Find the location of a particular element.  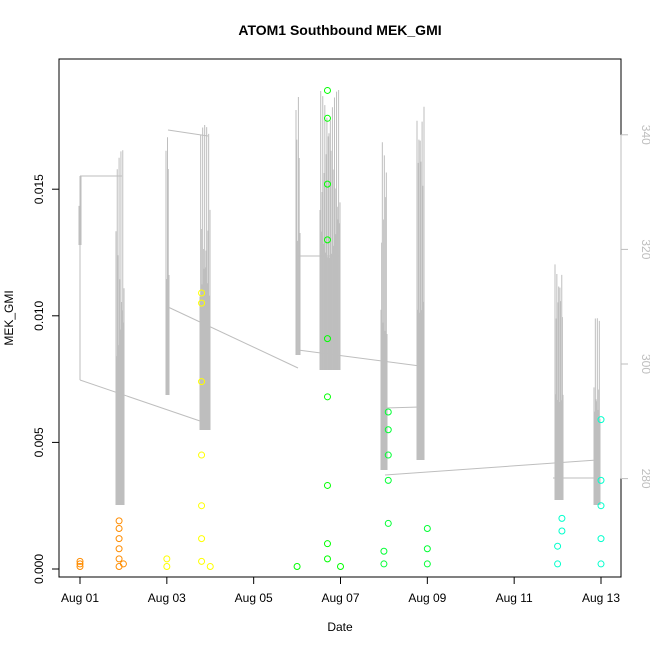

x-axis-label: Date is located at coordinates (340, 627).